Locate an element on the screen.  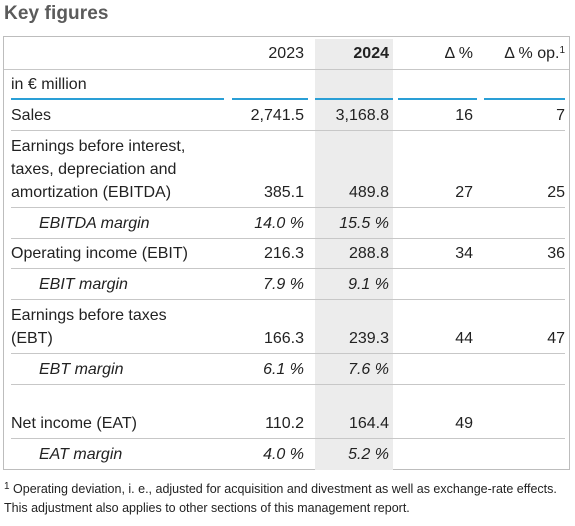
value-delta-op: 7 is located at coordinates (560, 115).